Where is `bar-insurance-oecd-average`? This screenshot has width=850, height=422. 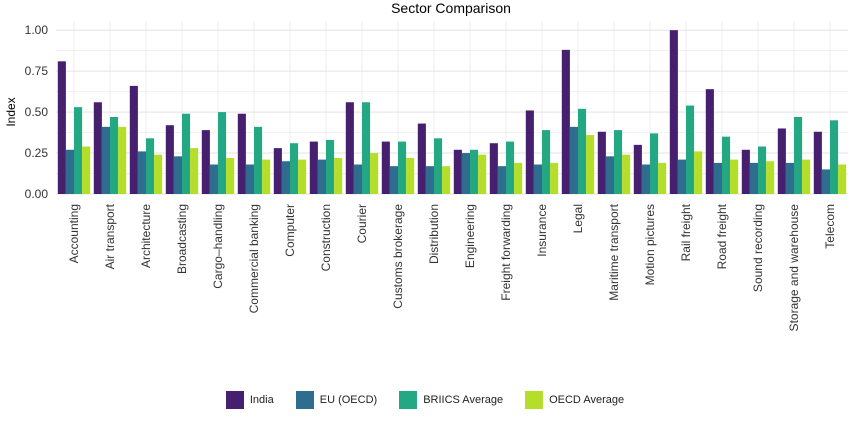 bar-insurance-oecd-average is located at coordinates (554, 178).